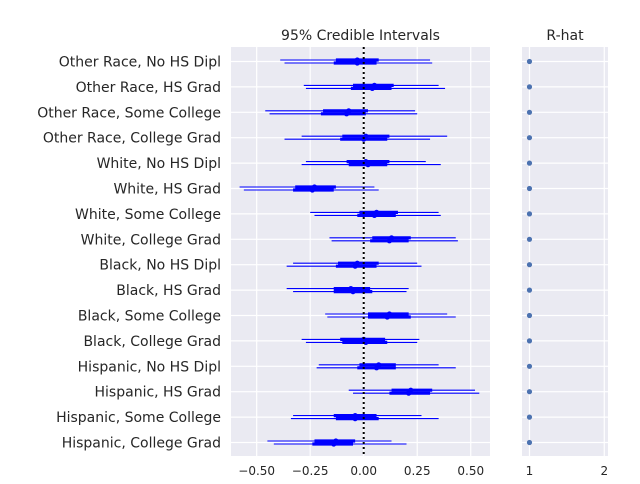 This screenshot has width=640, height=484. What do you see at coordinates (158, 393) in the screenshot?
I see `ci-category-label: Hispanic, HS Grad` at bounding box center [158, 393].